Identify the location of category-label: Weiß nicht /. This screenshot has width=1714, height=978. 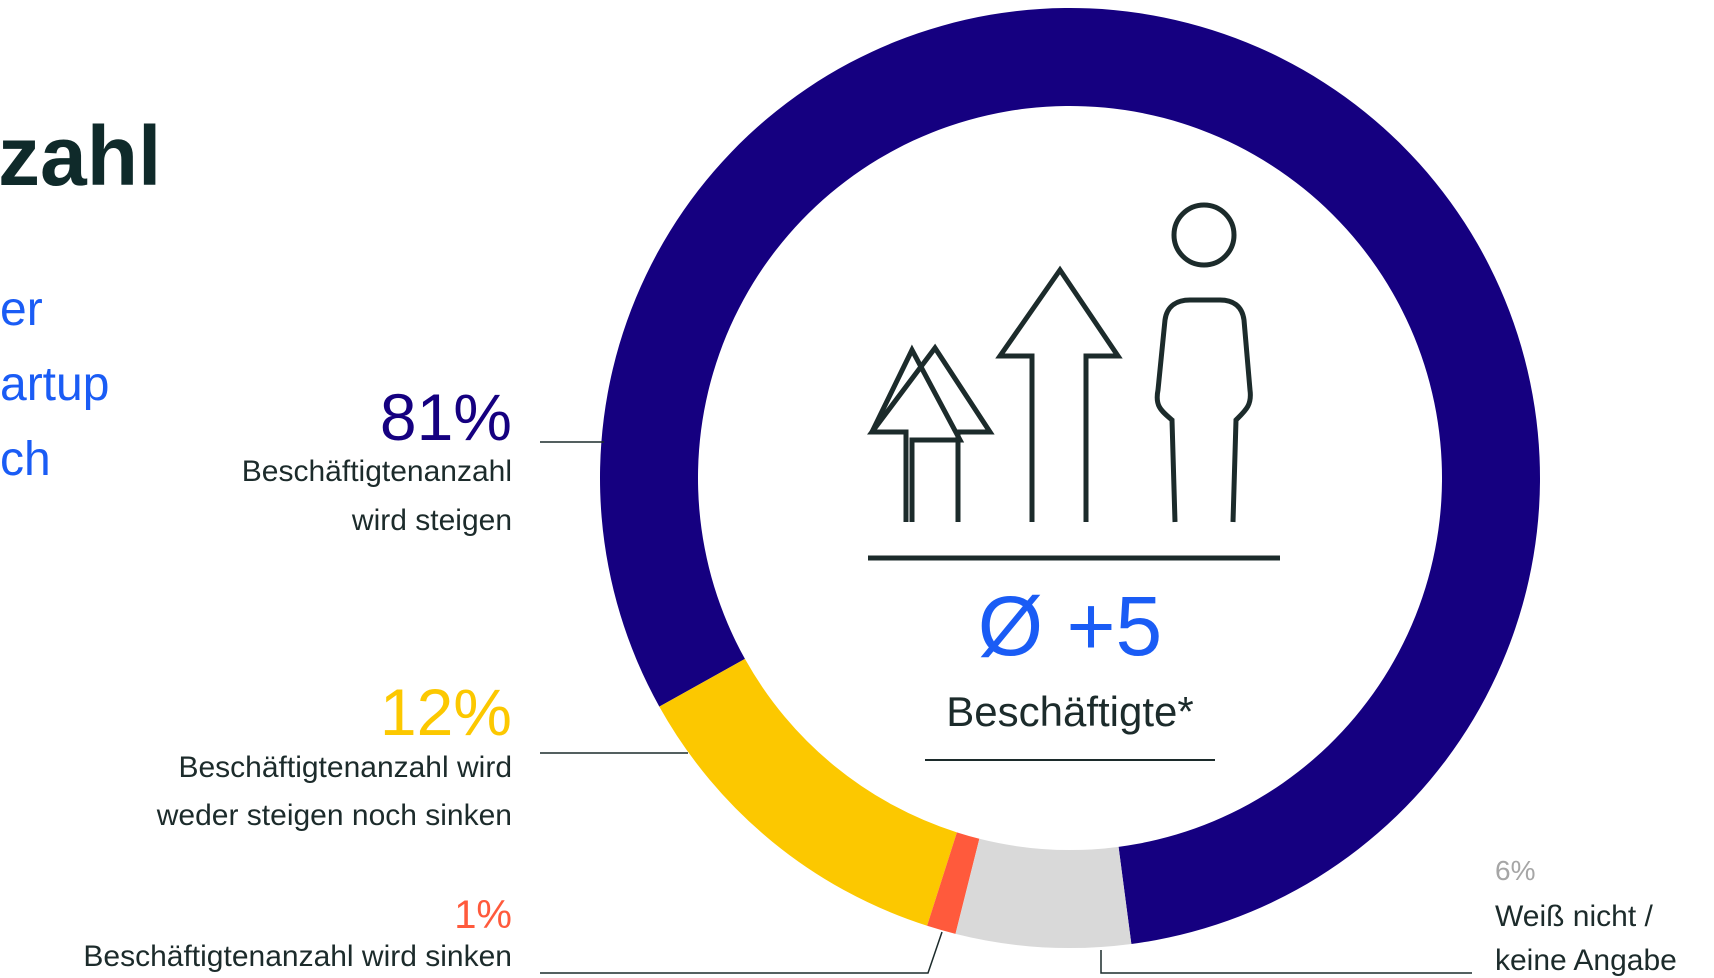
(1574, 916).